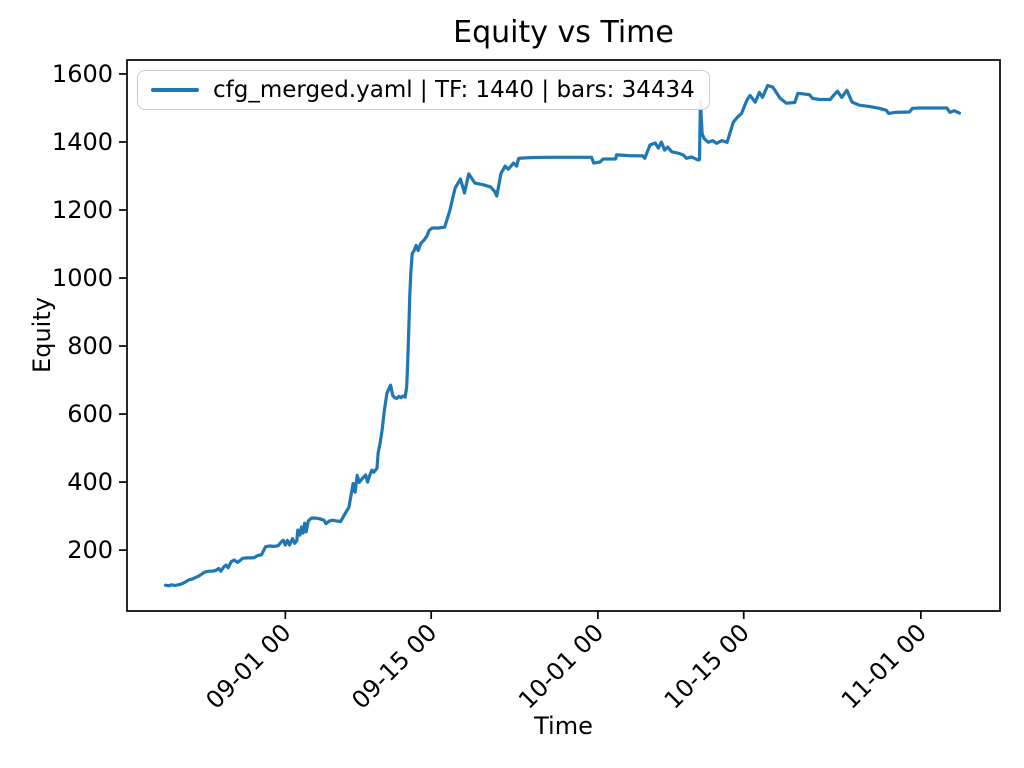 The image size is (1024, 768). What do you see at coordinates (884, 666) in the screenshot?
I see `x-tick-label: 11-01 00` at bounding box center [884, 666].